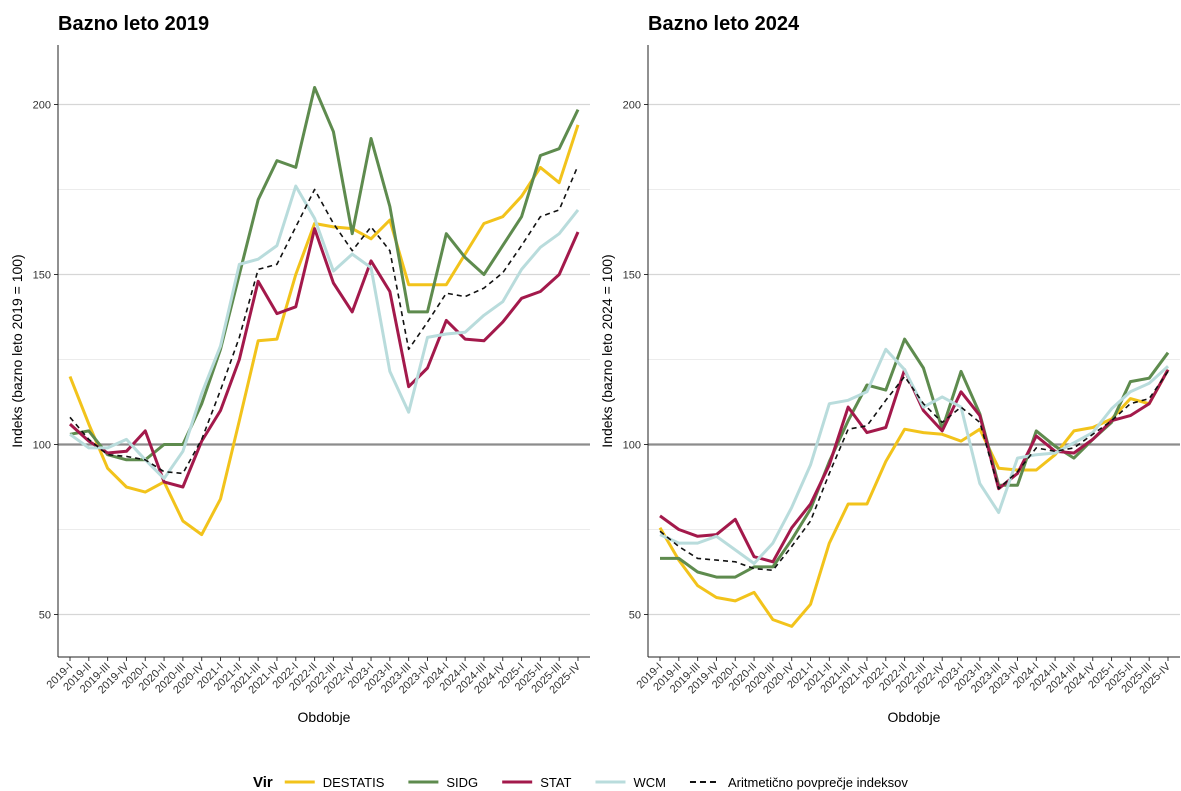  Describe the element at coordinates (818, 782) in the screenshot. I see `legend-label: Aritmetično povprečje indeksov` at that location.